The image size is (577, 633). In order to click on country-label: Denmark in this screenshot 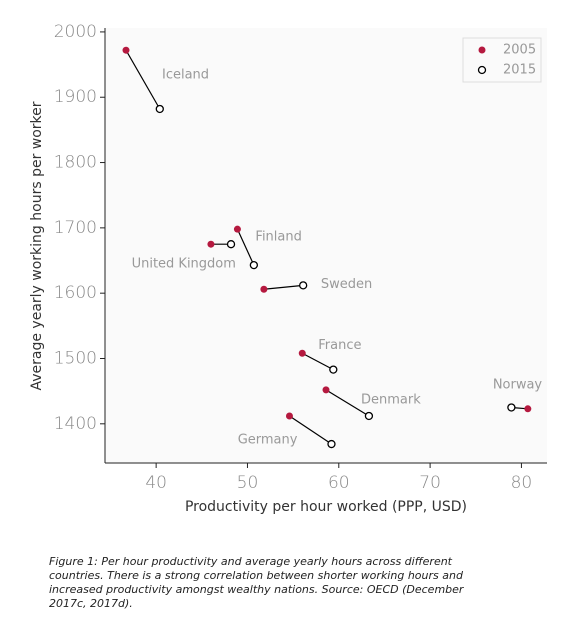, I will do `click(391, 399)`.